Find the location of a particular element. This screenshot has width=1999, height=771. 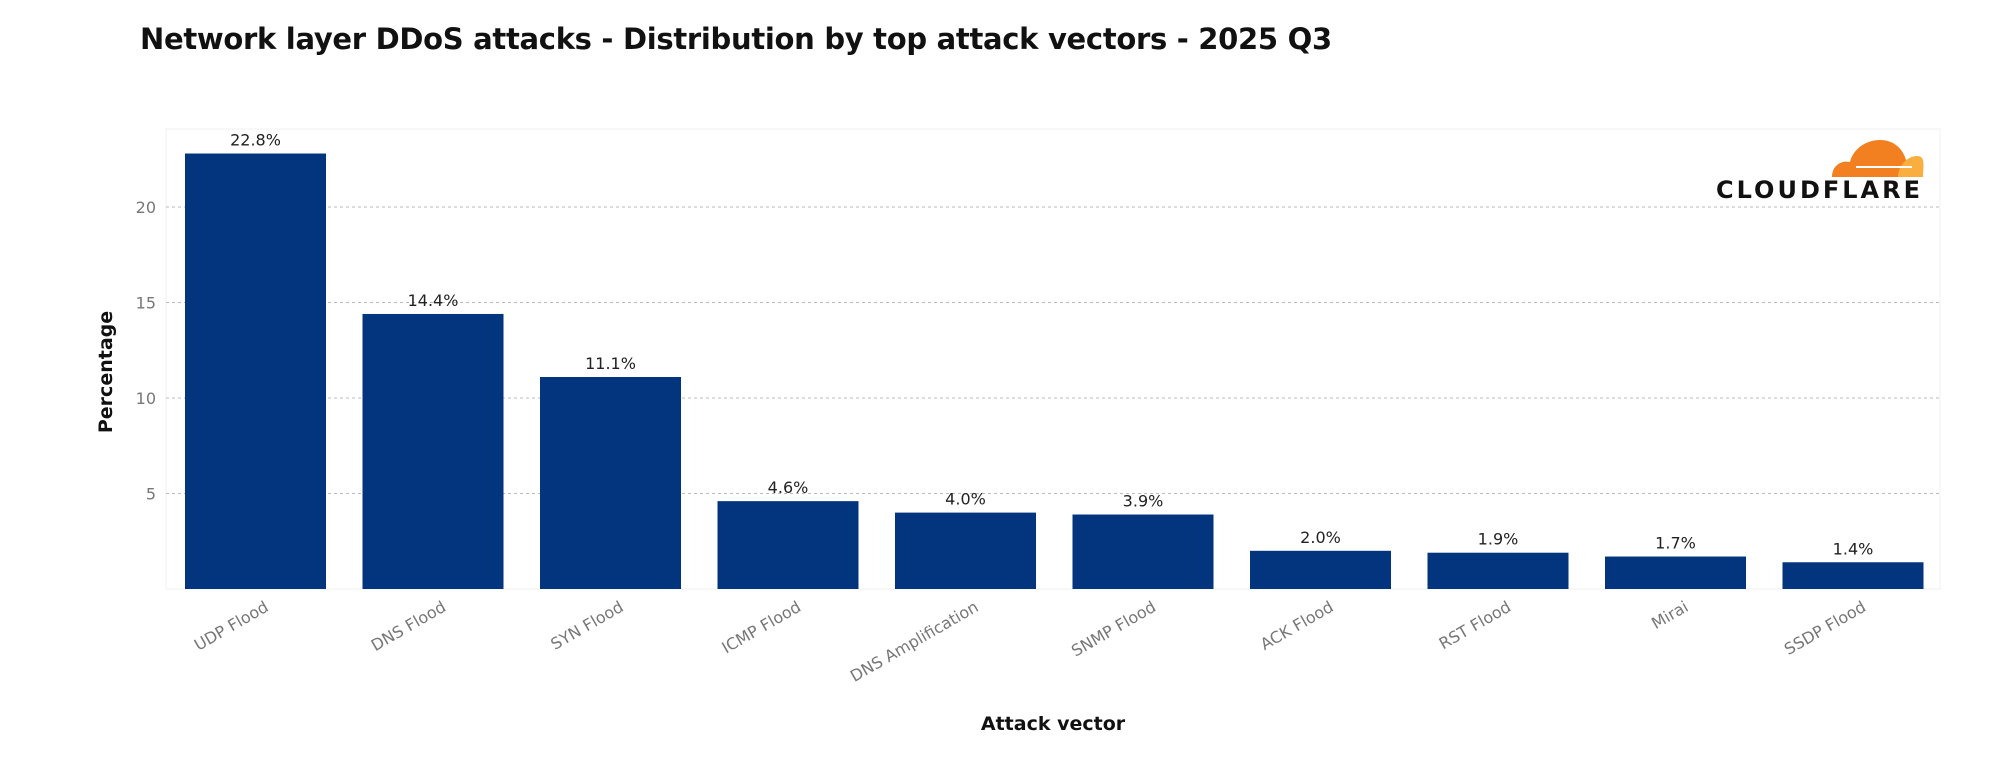

y-tick-label: 20 is located at coordinates (146, 207).